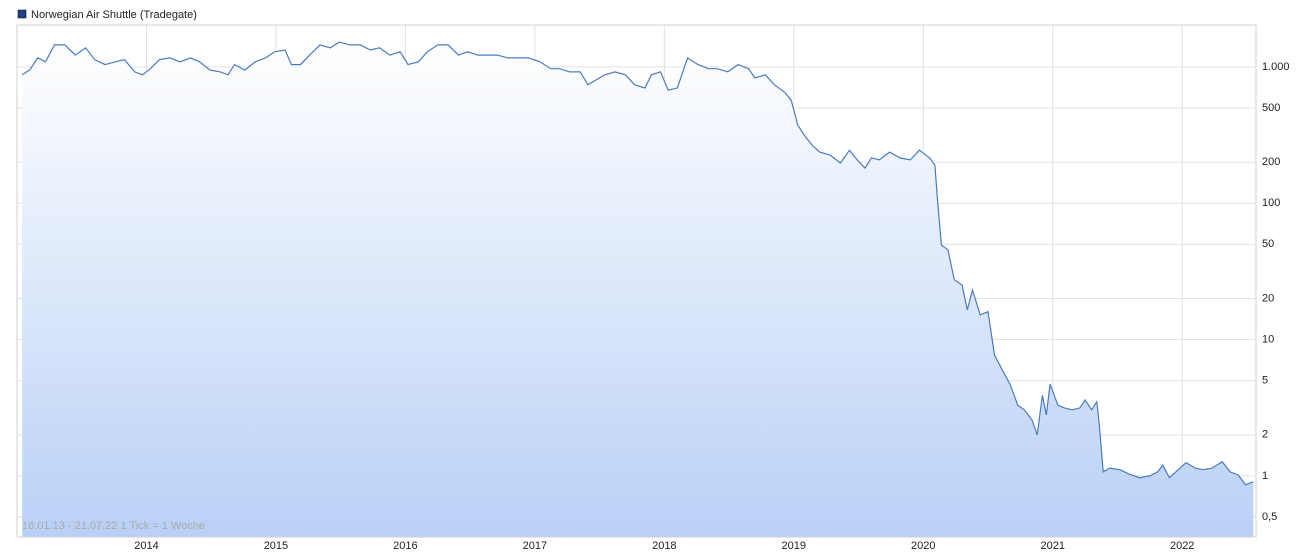  Describe the element at coordinates (1269, 517) in the screenshot. I see `y-tick-label: 0,5` at that location.